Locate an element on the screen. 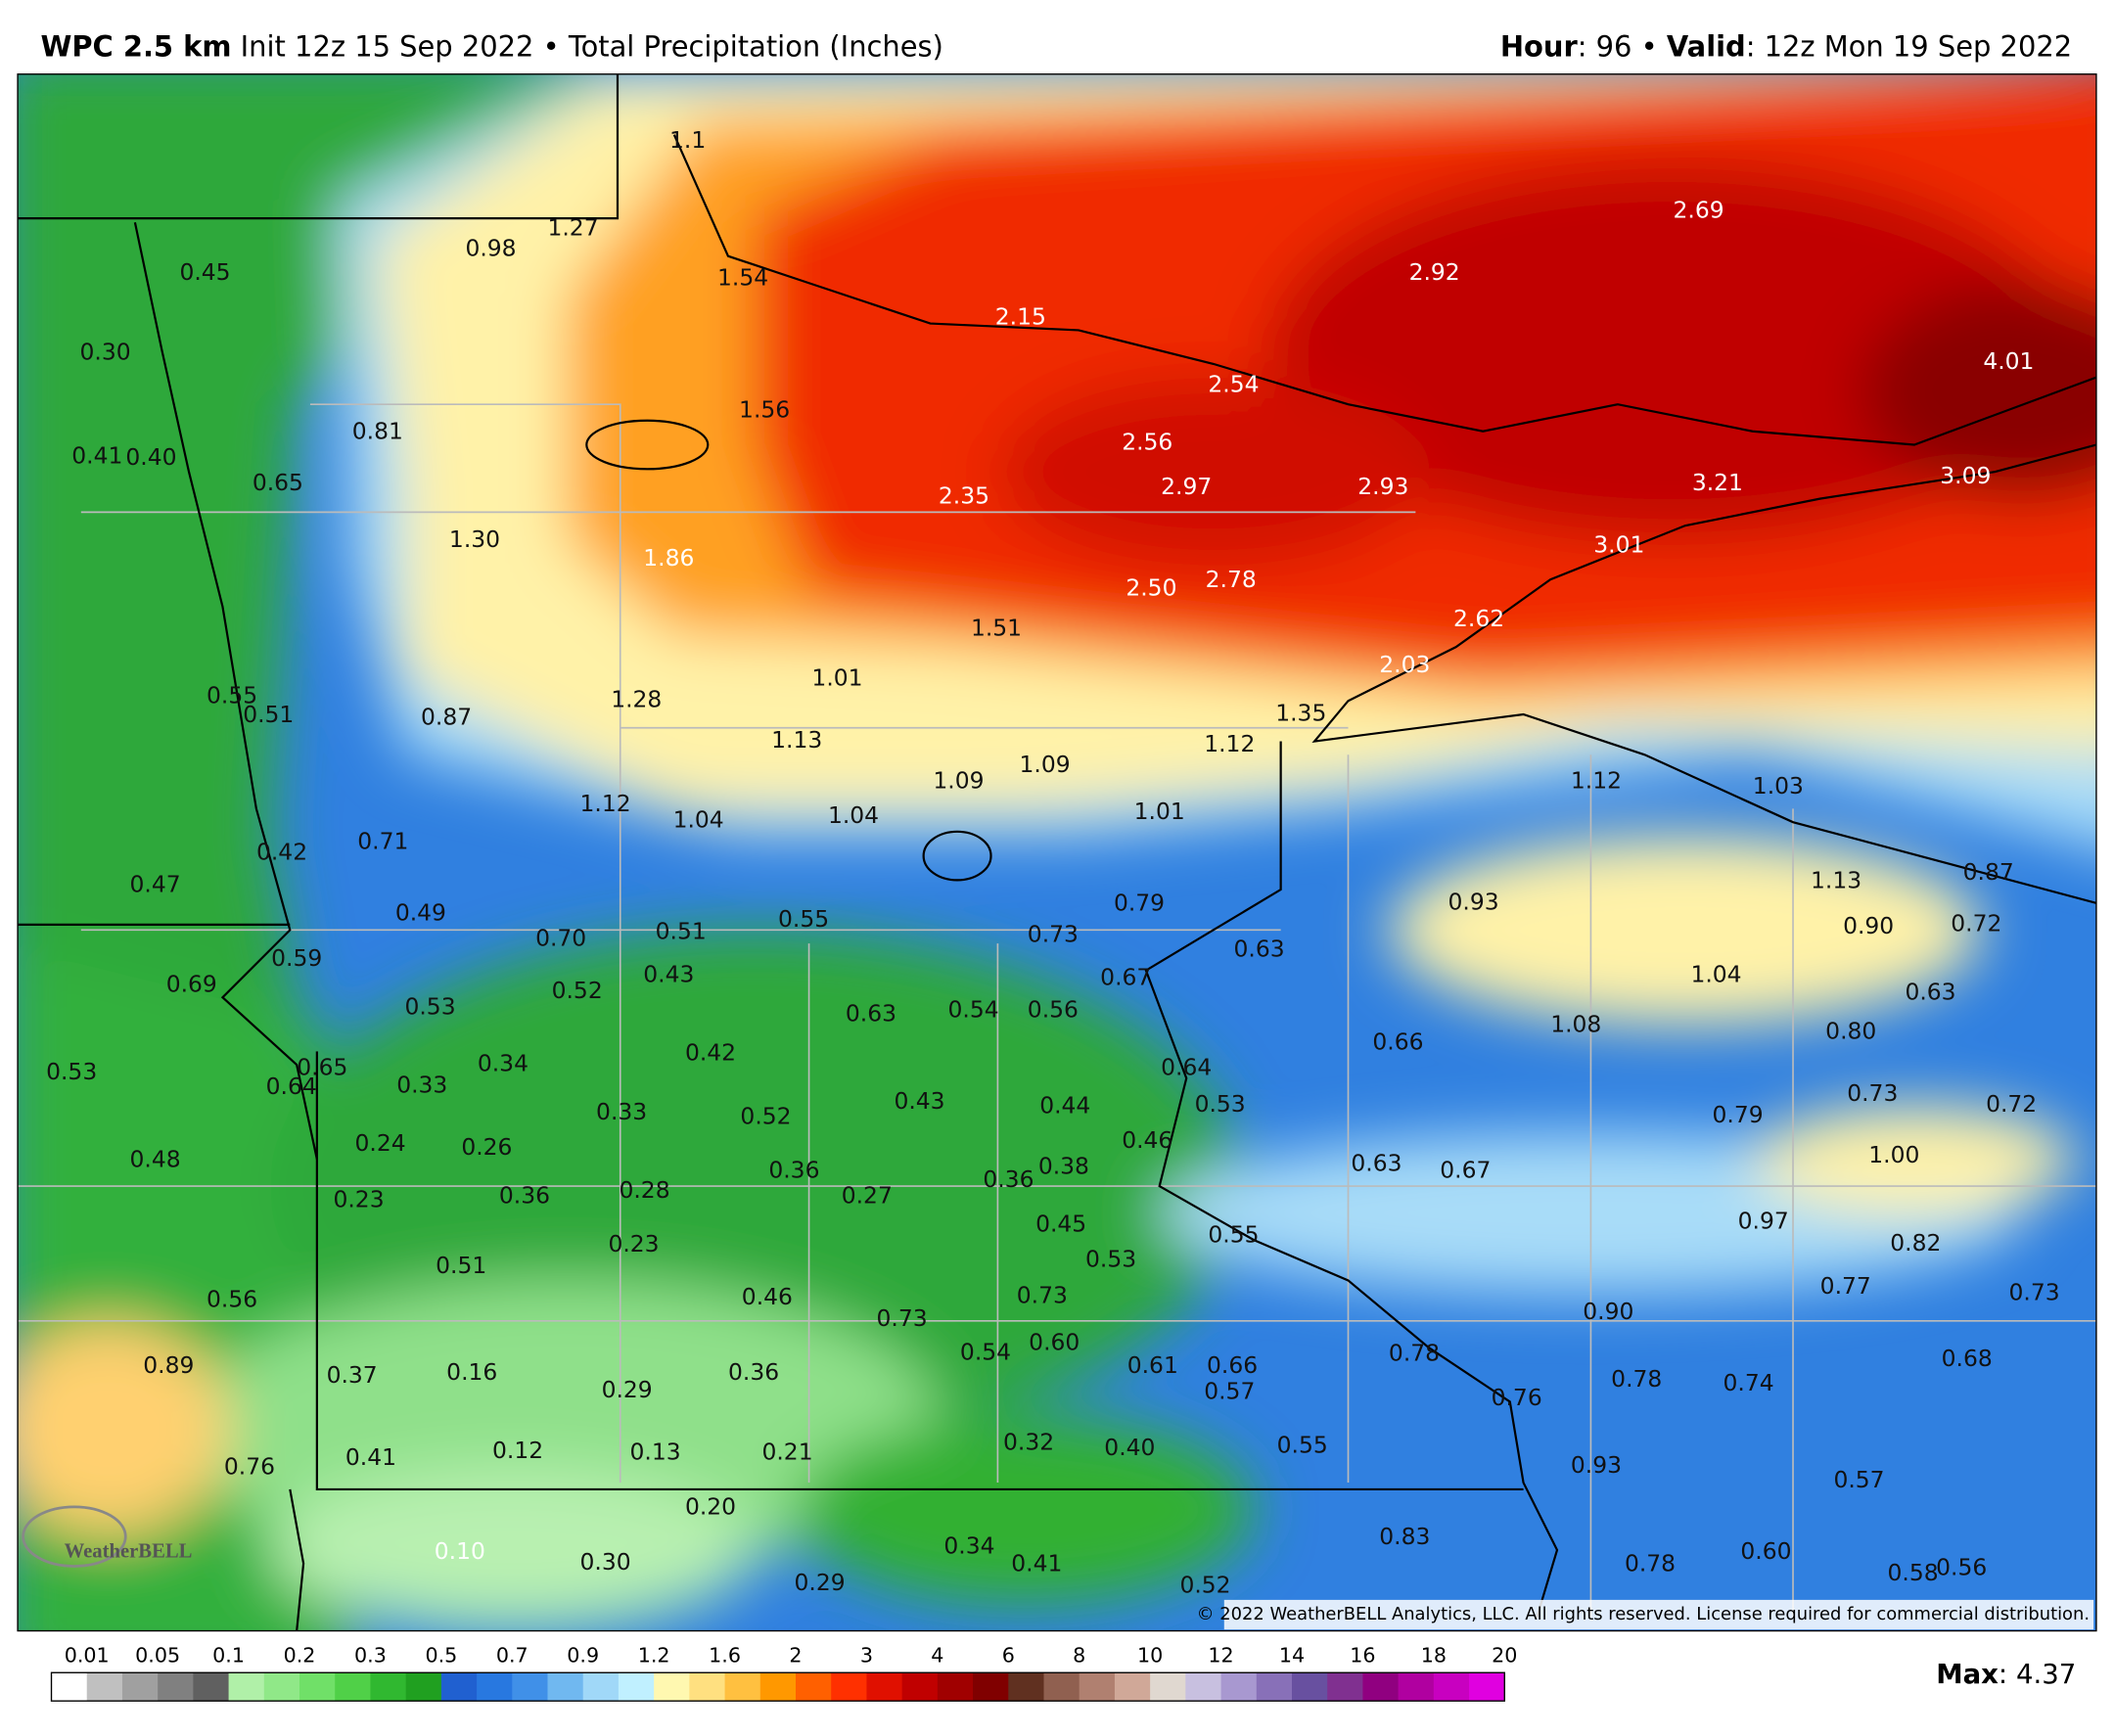  precip-label: 0.27 is located at coordinates (868, 1196).